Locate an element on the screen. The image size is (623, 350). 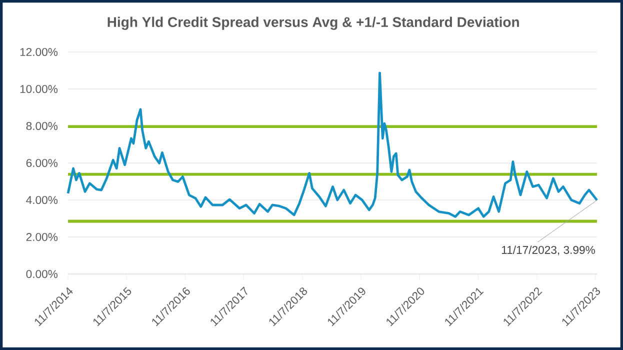
annotation: 11/17/2023, 3.99% is located at coordinates (548, 251).